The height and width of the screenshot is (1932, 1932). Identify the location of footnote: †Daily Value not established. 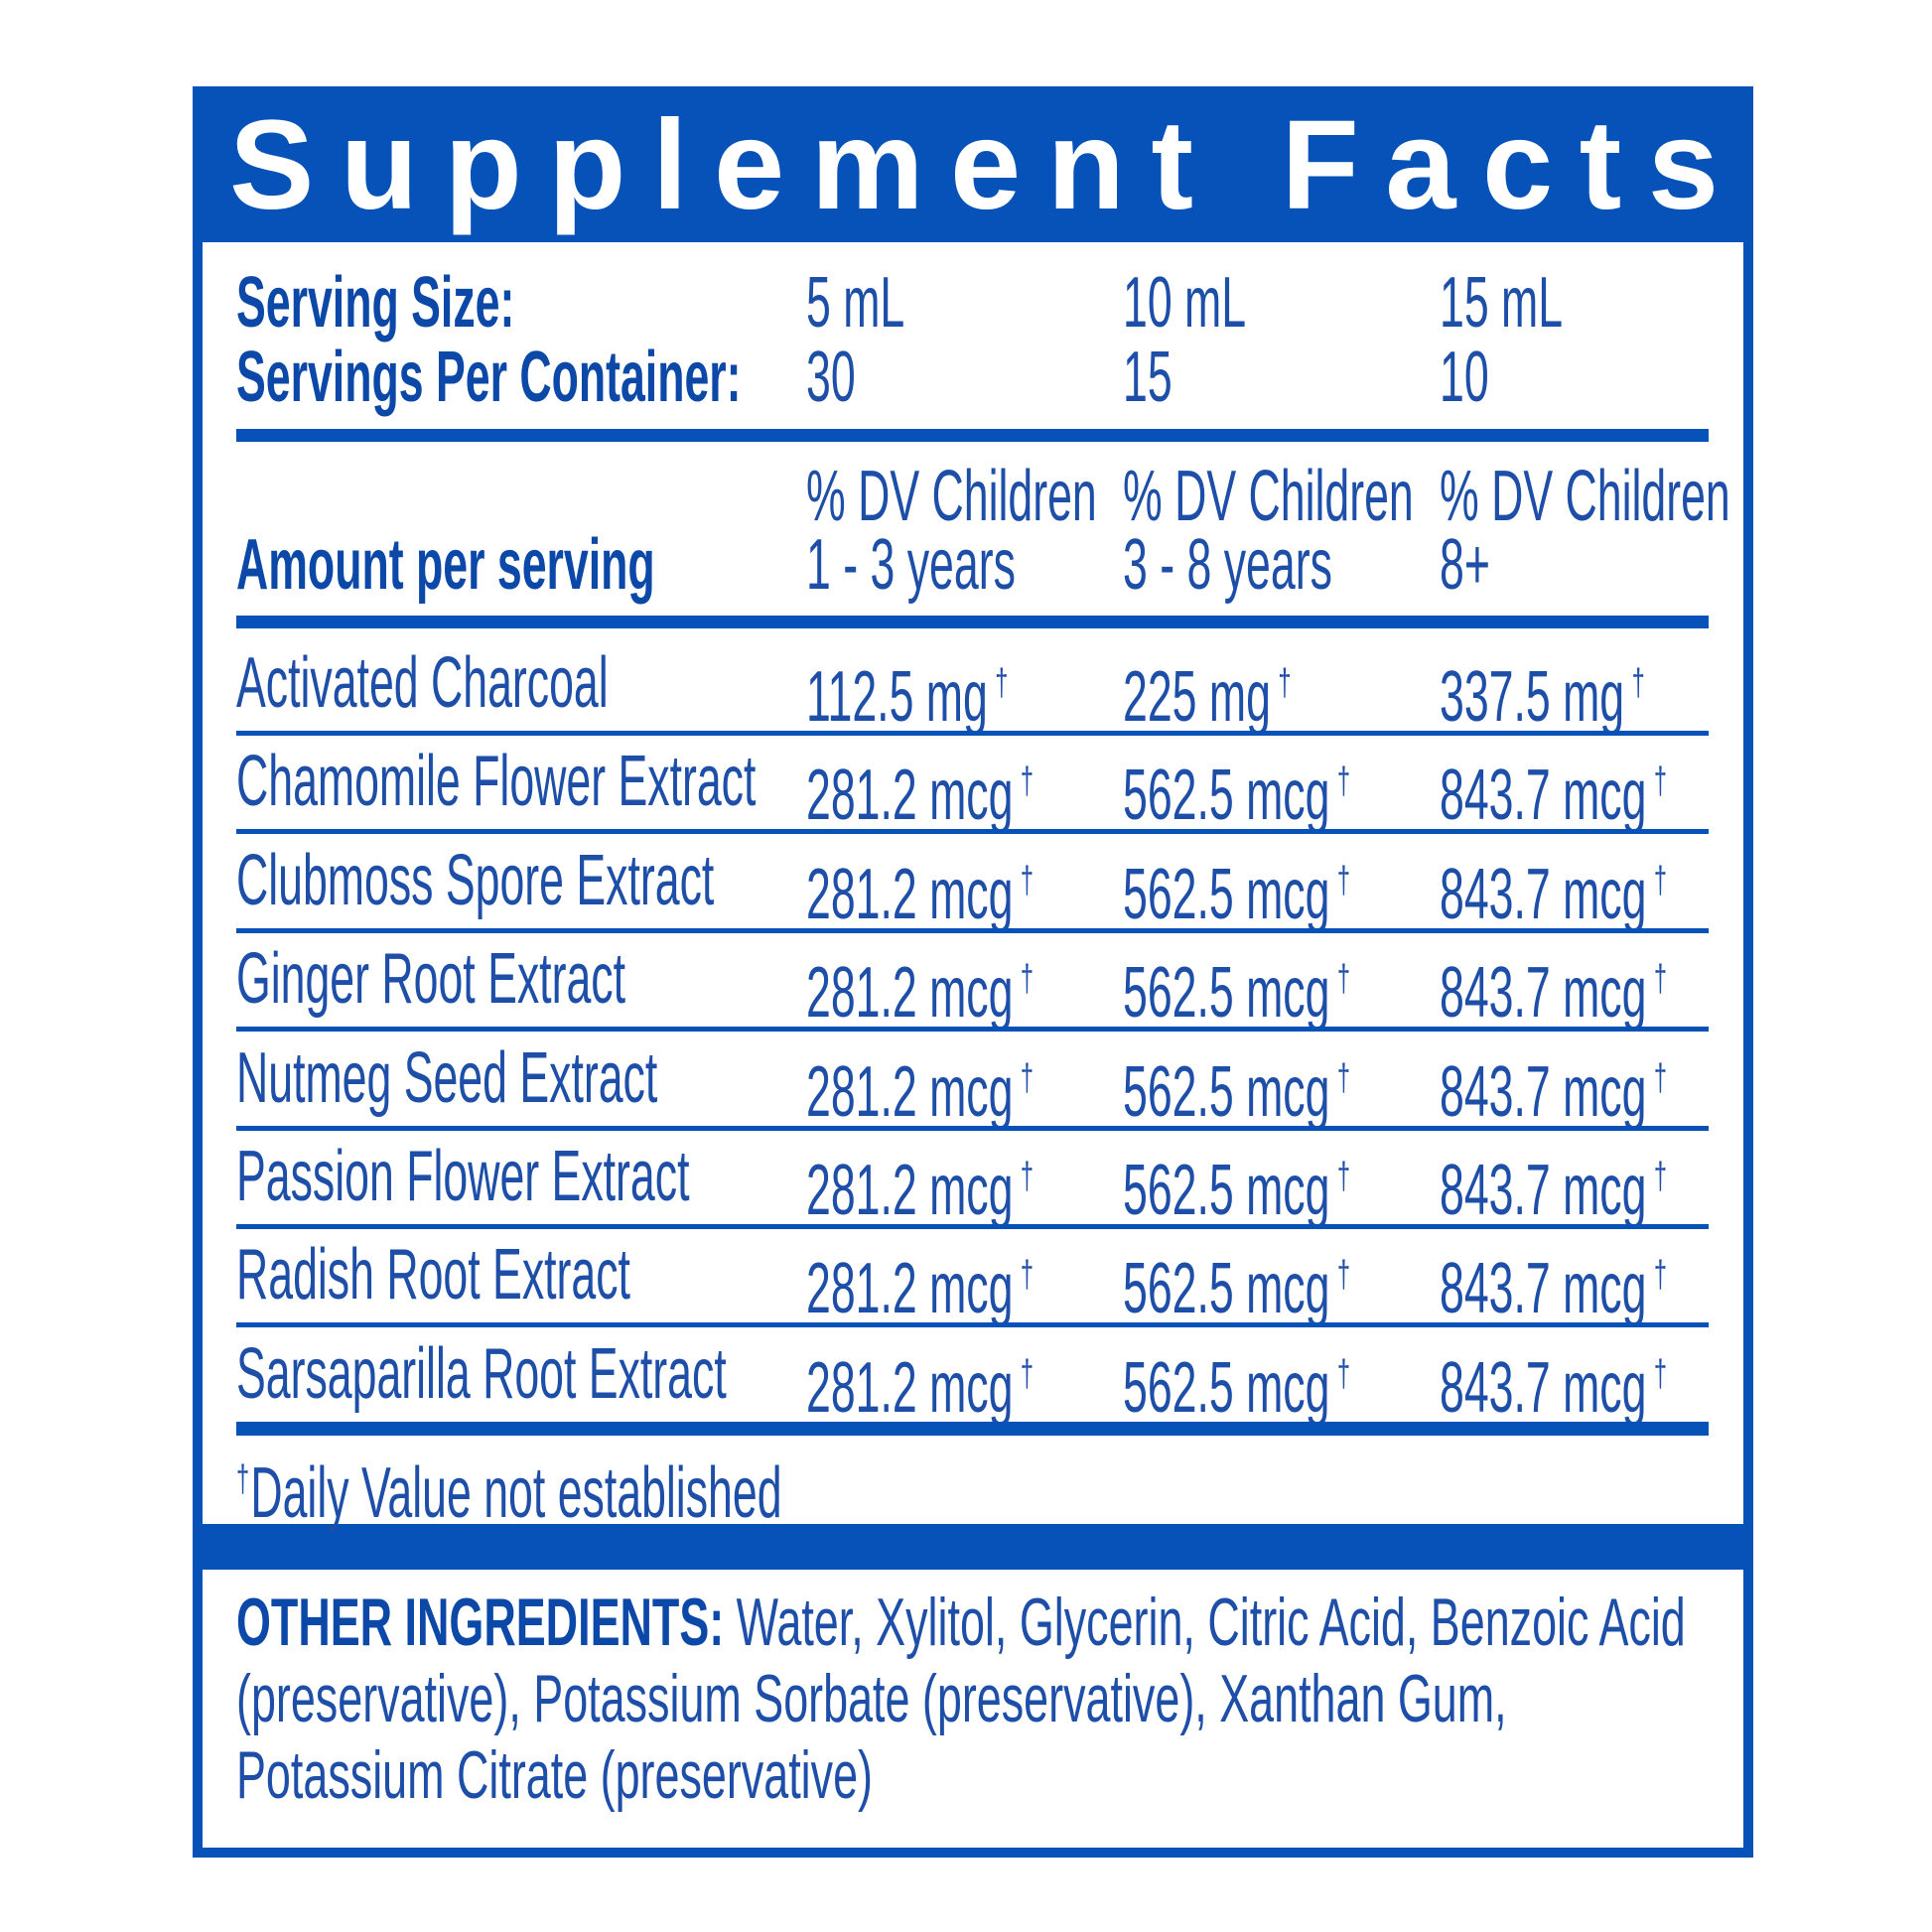
(509, 1486).